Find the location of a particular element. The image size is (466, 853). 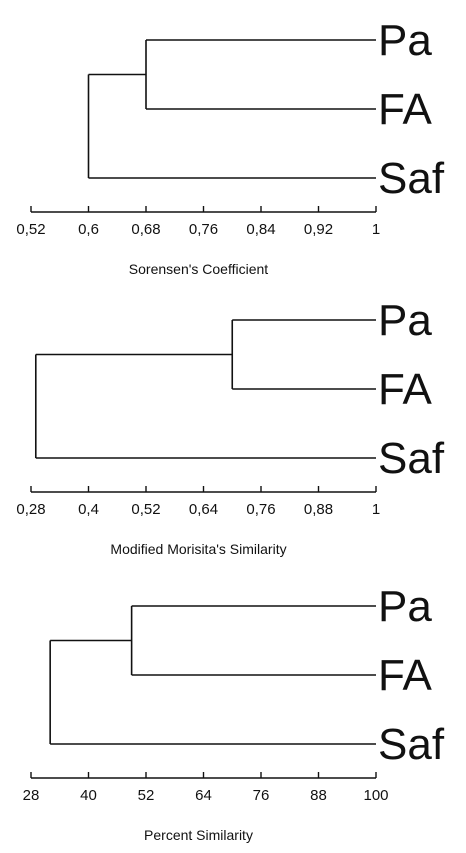

x-axis-title: Percent Similarity is located at coordinates (198, 835).